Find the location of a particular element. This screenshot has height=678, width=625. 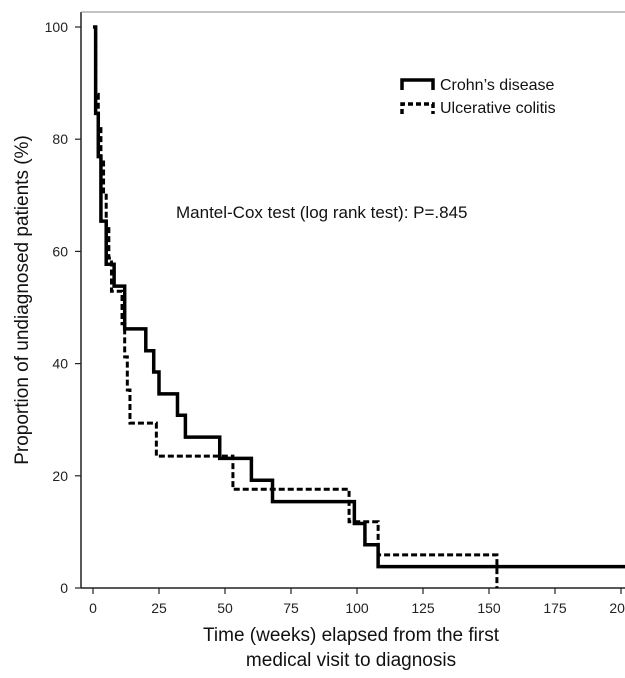

x-axis-title-line-1: Time (weeks) elapsed from the first is located at coordinates (351, 635).